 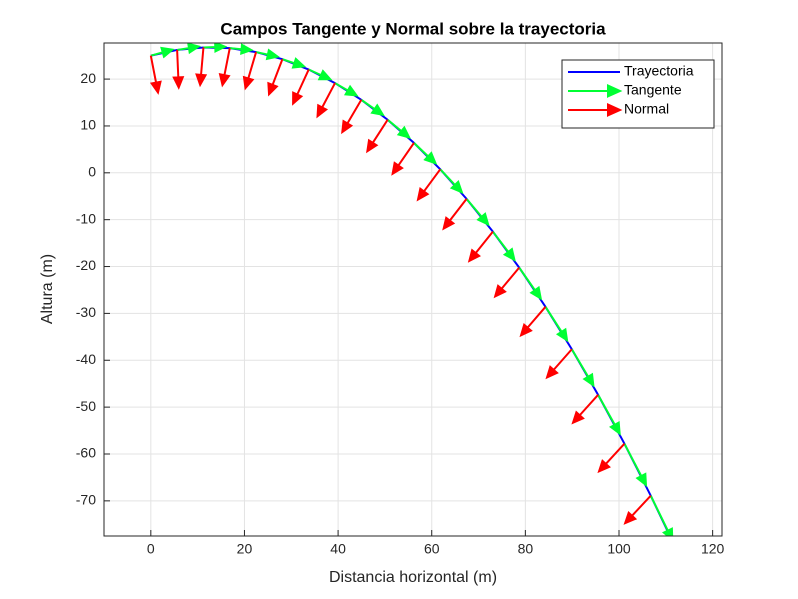 I want to click on y-tick-label: -70, so click(x=86, y=500).